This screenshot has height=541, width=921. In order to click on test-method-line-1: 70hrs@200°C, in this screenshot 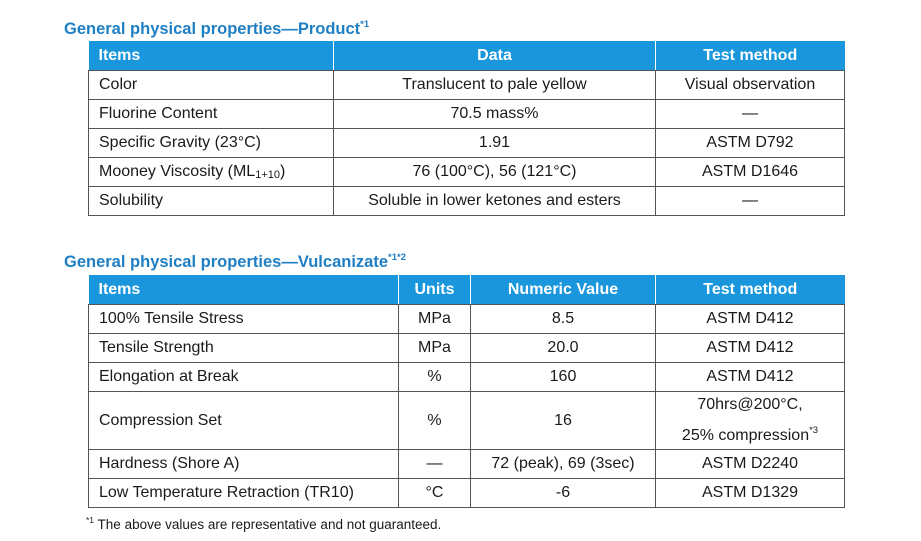, I will do `click(750, 404)`.